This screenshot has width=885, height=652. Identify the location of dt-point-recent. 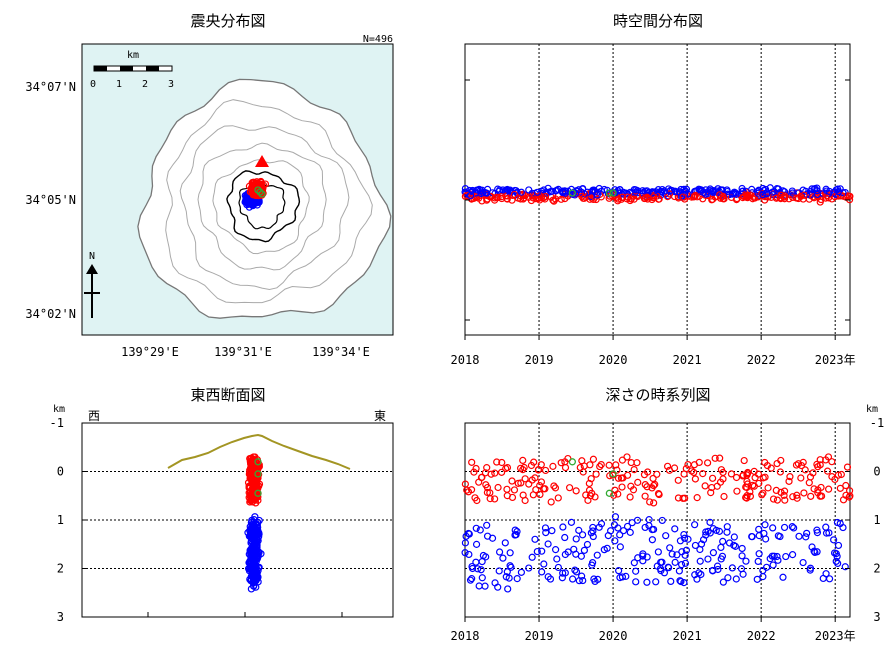
(572, 462).